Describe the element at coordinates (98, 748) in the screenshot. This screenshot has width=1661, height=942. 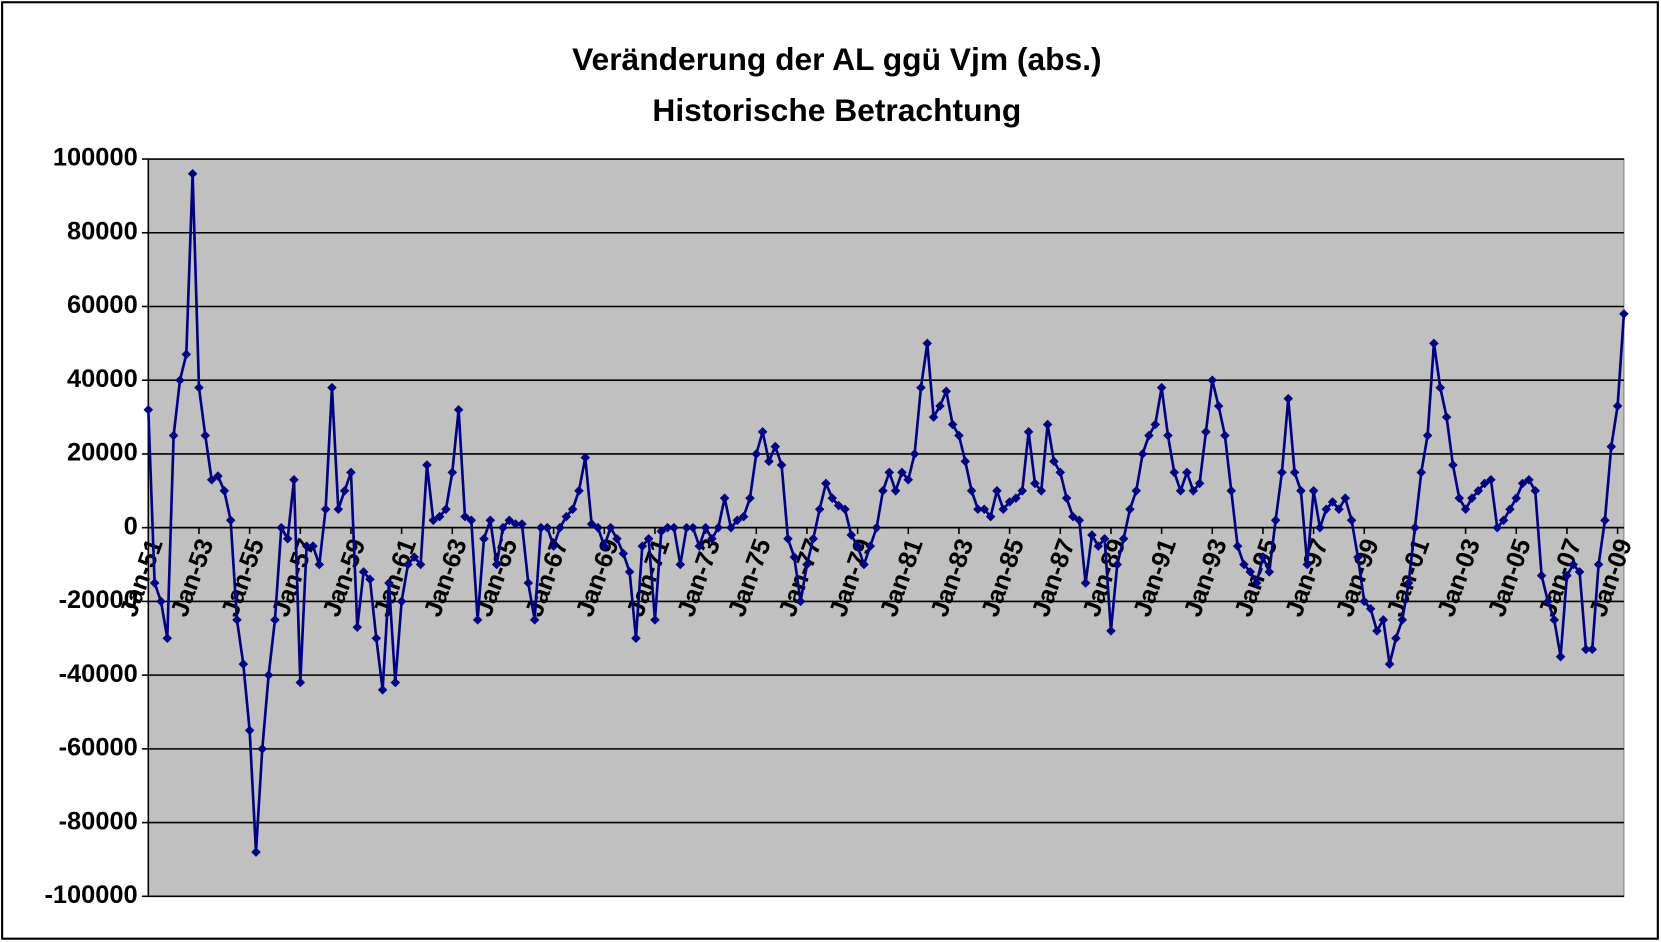
I see `y-tick-label: -60000` at that location.